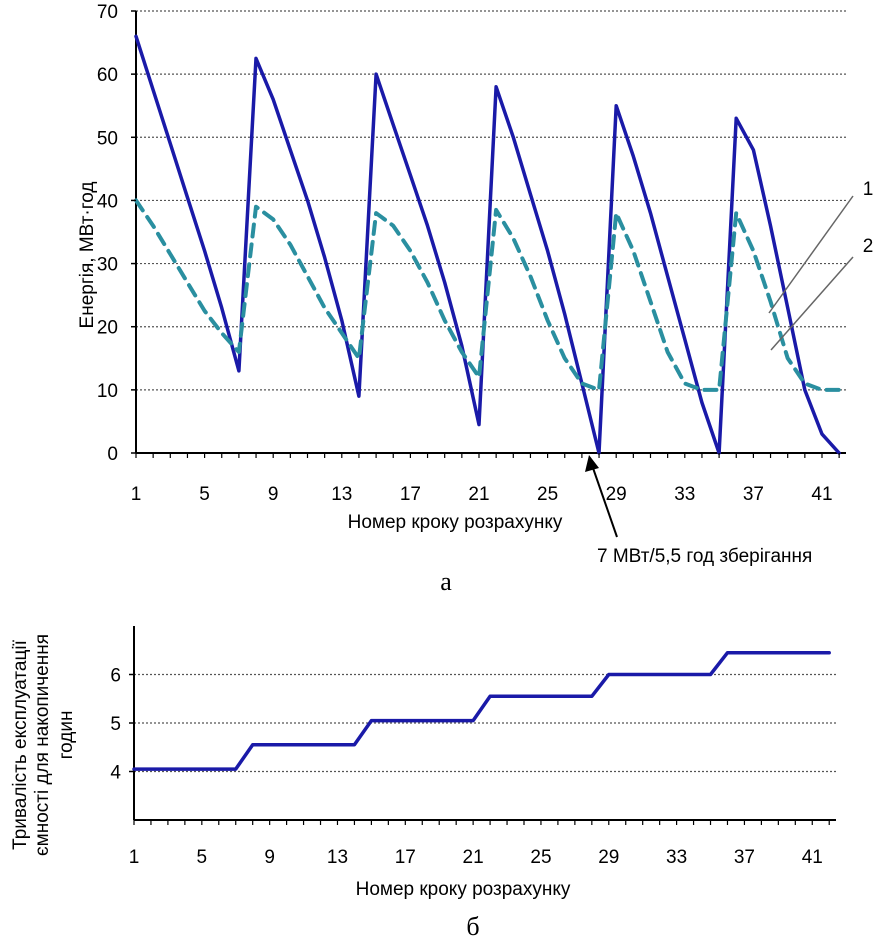 Image resolution: width=895 pixels, height=947 pixels. What do you see at coordinates (684, 494) in the screenshot?
I see `x-tick-label-a: 33` at bounding box center [684, 494].